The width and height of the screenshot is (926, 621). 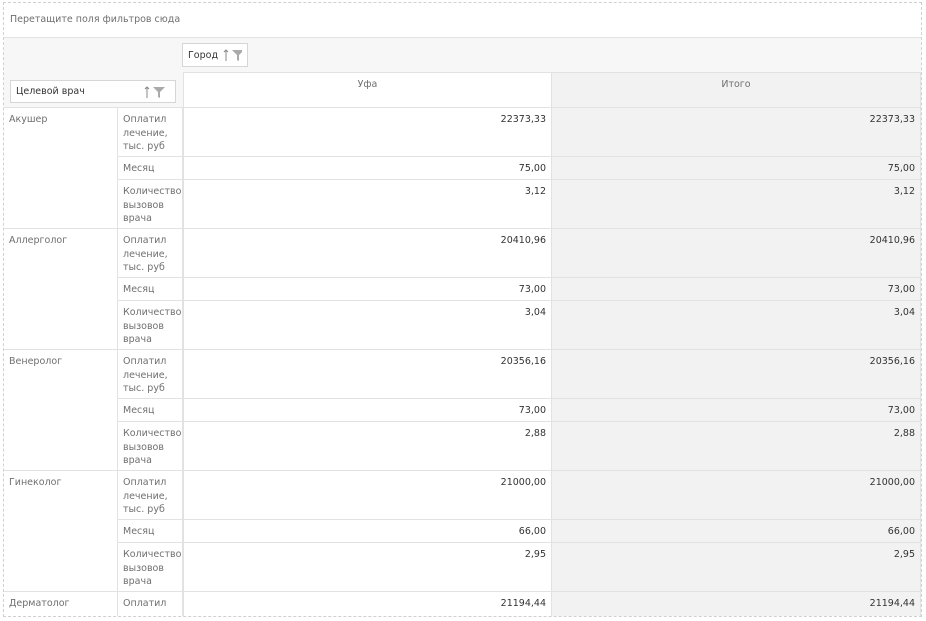 I want to click on column-field: Город, so click(x=203, y=55).